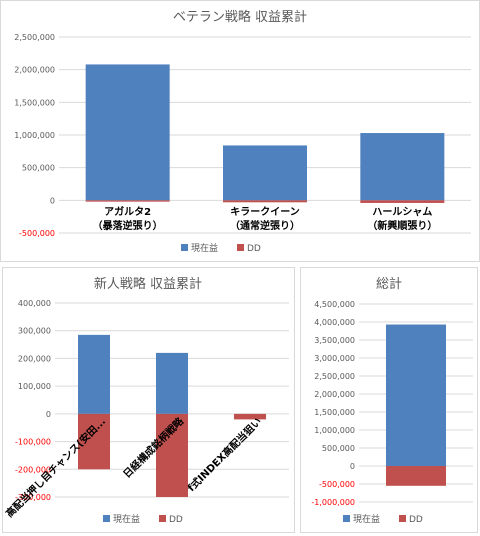  Describe the element at coordinates (34, 358) in the screenshot. I see `y-tick-label: 200,000` at that location.